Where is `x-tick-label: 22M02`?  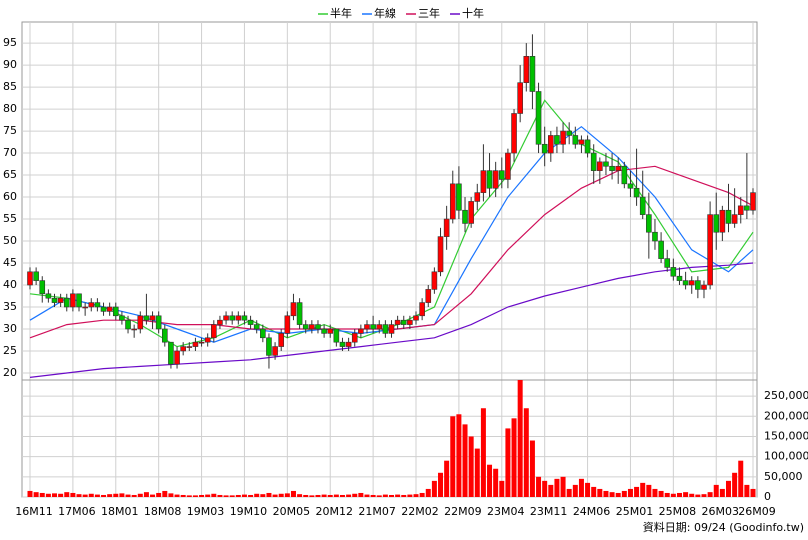 x-tick-label: 22M02 is located at coordinates (420, 511).